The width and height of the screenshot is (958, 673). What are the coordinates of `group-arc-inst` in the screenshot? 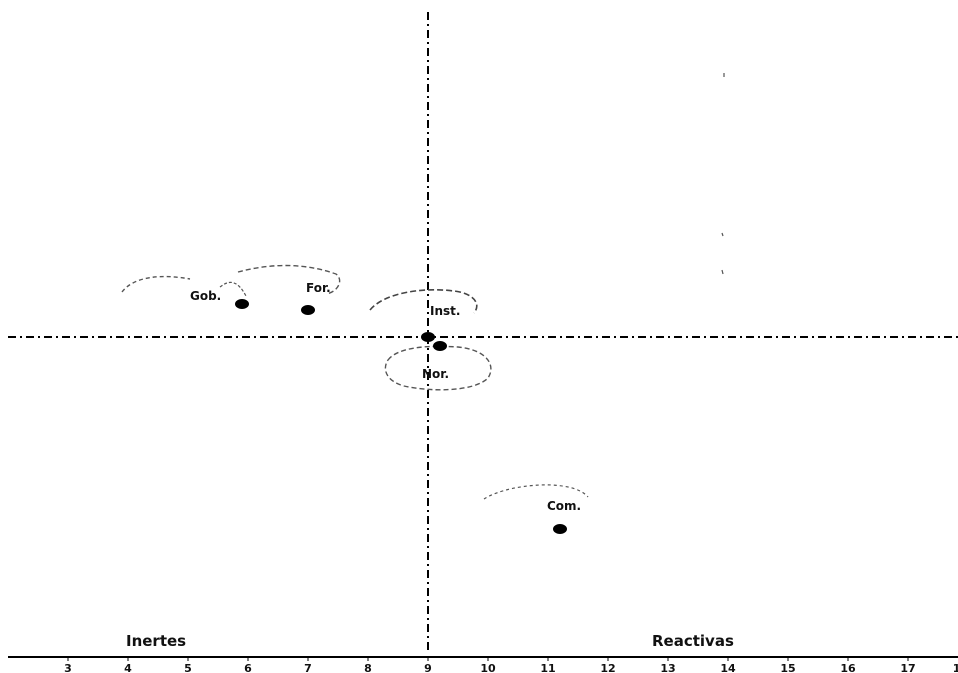 It's located at (423, 301).